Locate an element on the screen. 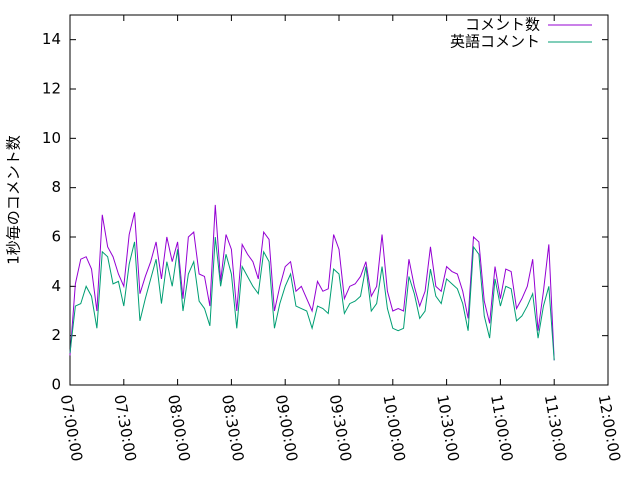 This screenshot has height=480, width=640. y-tick-label: 6 is located at coordinates (56, 237).